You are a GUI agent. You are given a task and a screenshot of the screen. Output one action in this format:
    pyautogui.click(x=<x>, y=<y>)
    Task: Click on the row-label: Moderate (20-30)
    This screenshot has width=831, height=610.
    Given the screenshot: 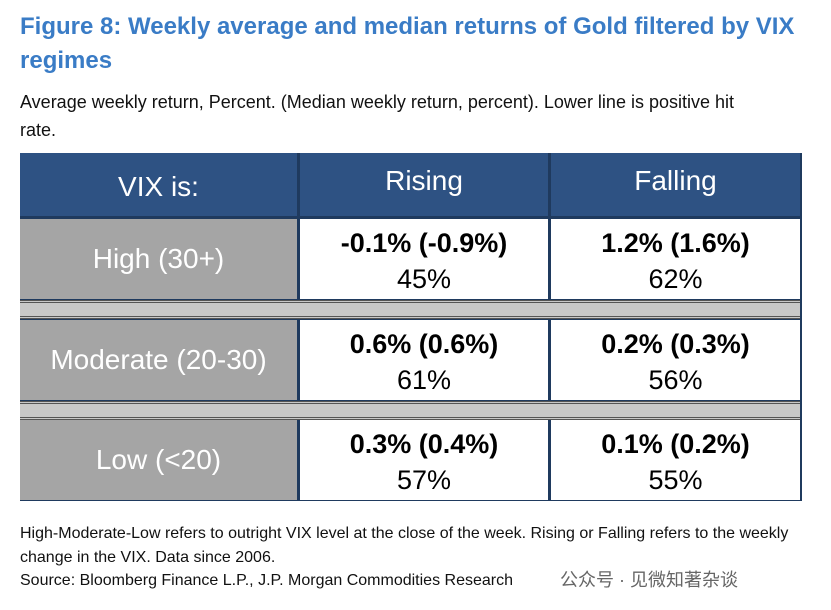 What is the action you would take?
    pyautogui.click(x=158, y=360)
    